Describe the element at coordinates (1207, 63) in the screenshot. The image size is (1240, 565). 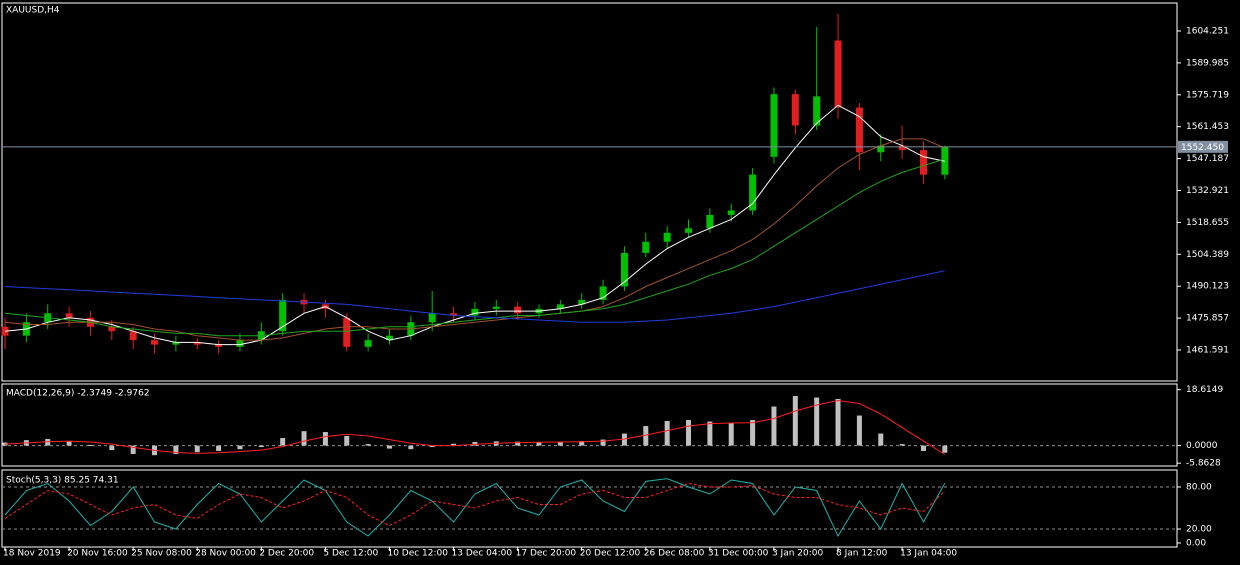
I see `y-tick-label: 1589.985` at that location.